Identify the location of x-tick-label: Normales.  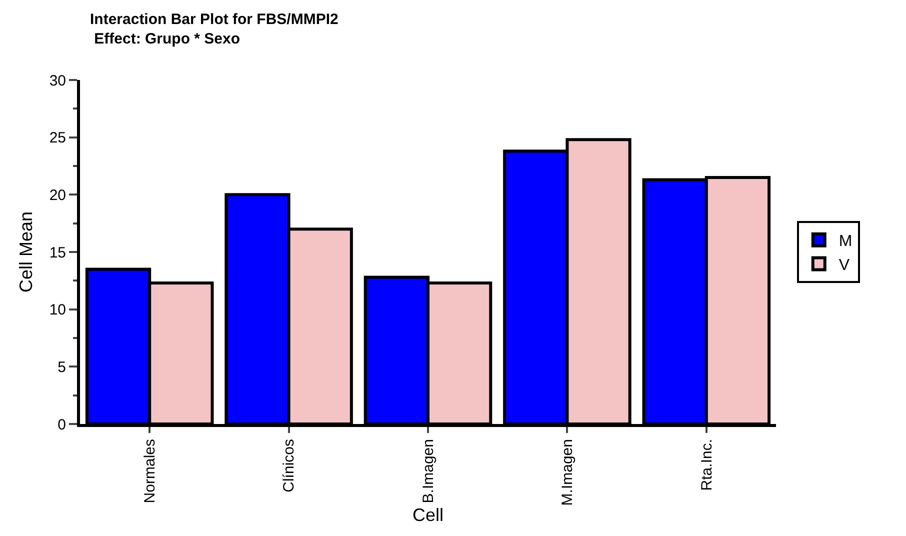
(149, 471).